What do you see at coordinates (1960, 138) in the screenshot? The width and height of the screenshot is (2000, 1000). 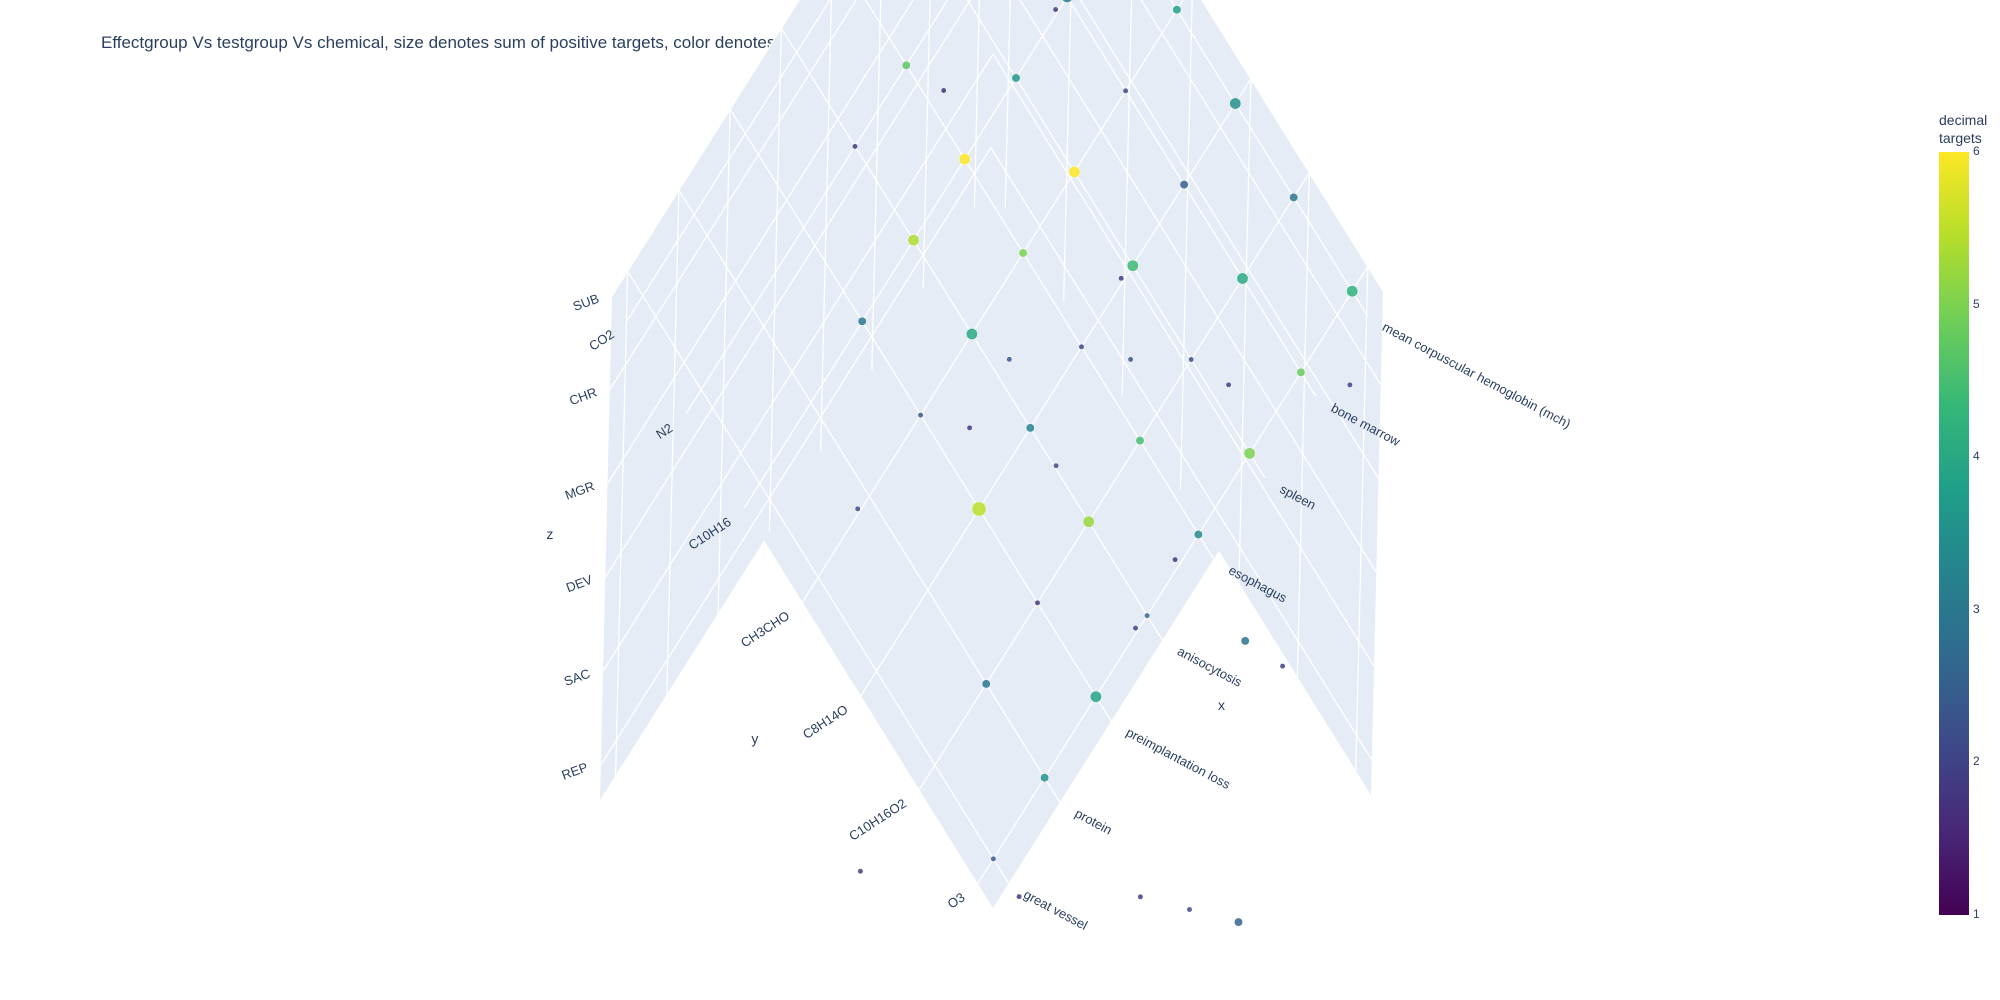 I see `colorbar-title-line2: targets` at bounding box center [1960, 138].